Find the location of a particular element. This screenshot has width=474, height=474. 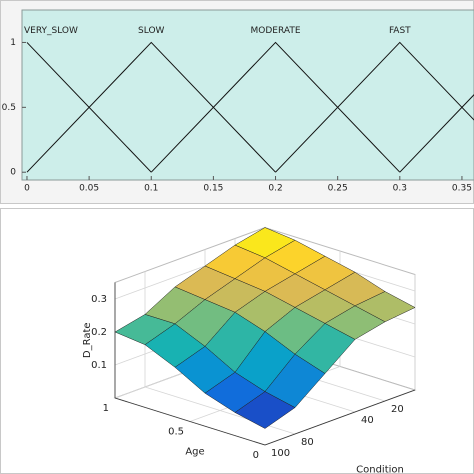

x-tick-label: 0.5 is located at coordinates (176, 432).